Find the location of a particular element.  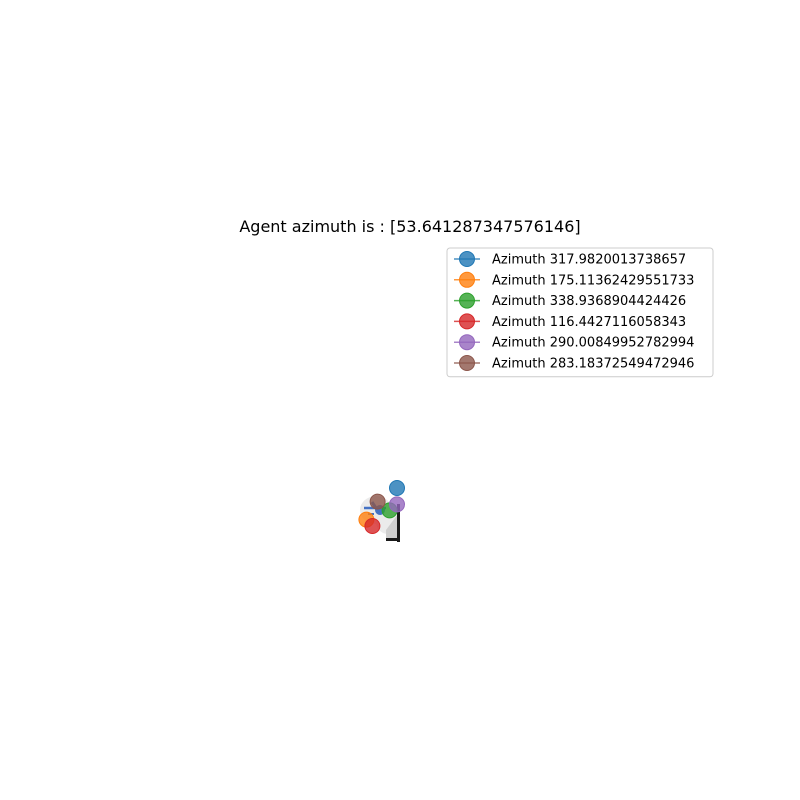

legend-entry-2: Azimuth 175.11362429551733 is located at coordinates (574, 279).